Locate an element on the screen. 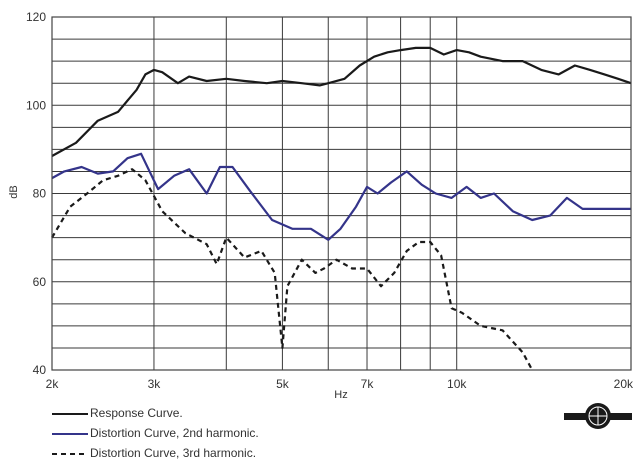  x-tick-label: 5k is located at coordinates (283, 384).